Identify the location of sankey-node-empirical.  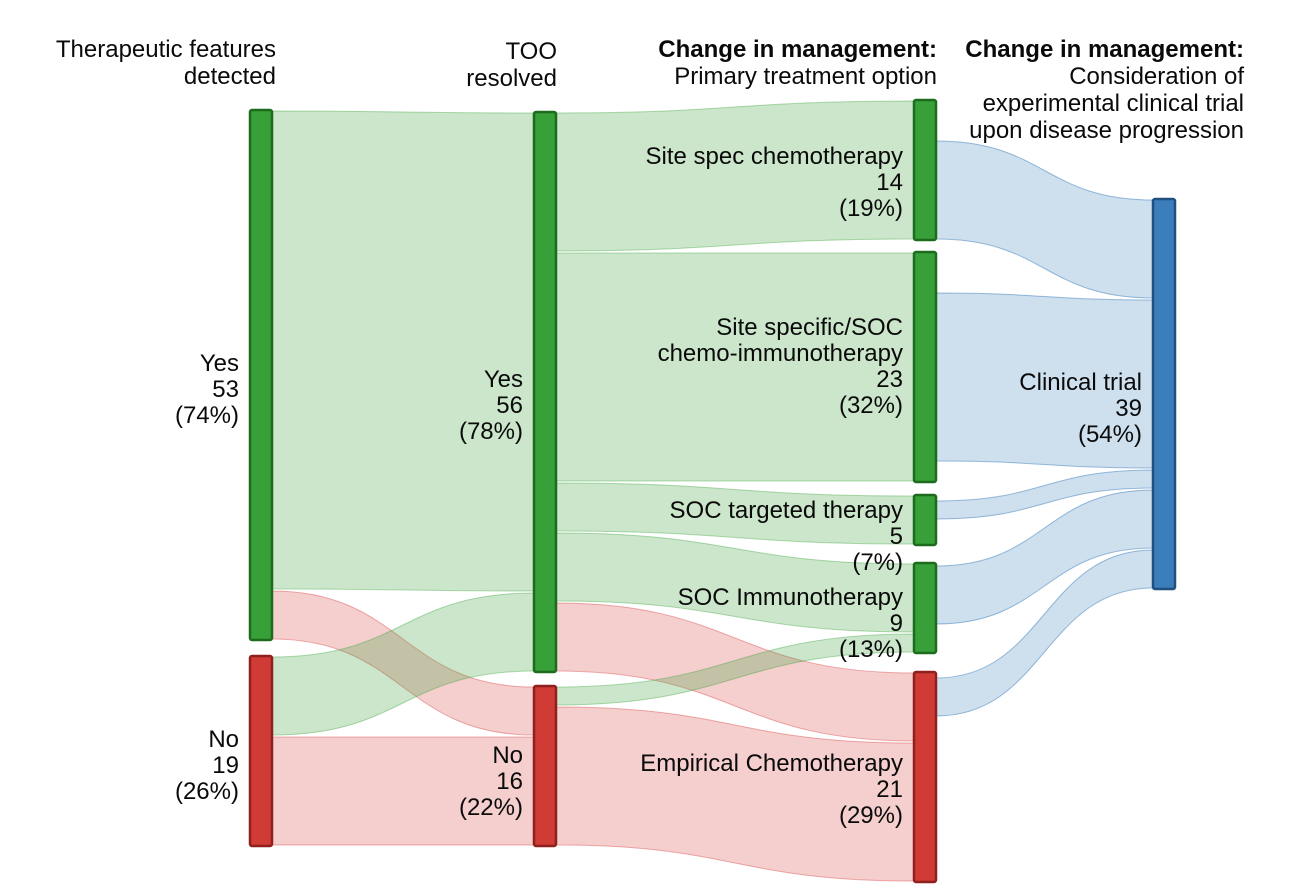
(925, 777).